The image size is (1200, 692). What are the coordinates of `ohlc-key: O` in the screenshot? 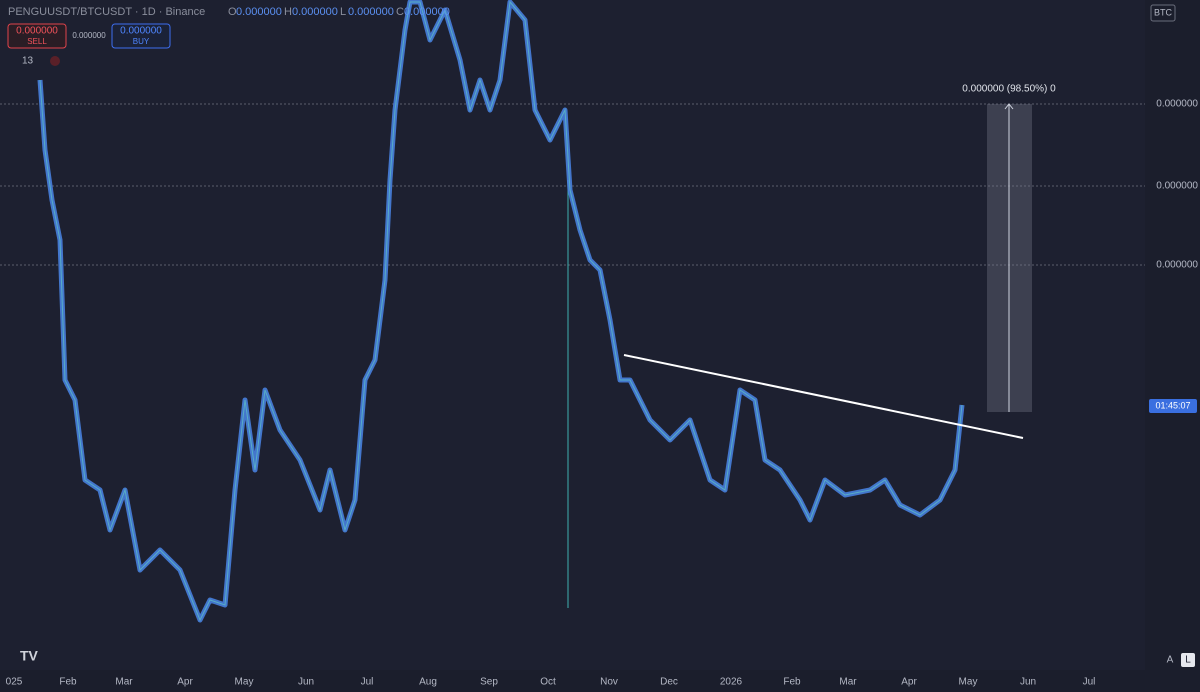 It's located at (232, 12).